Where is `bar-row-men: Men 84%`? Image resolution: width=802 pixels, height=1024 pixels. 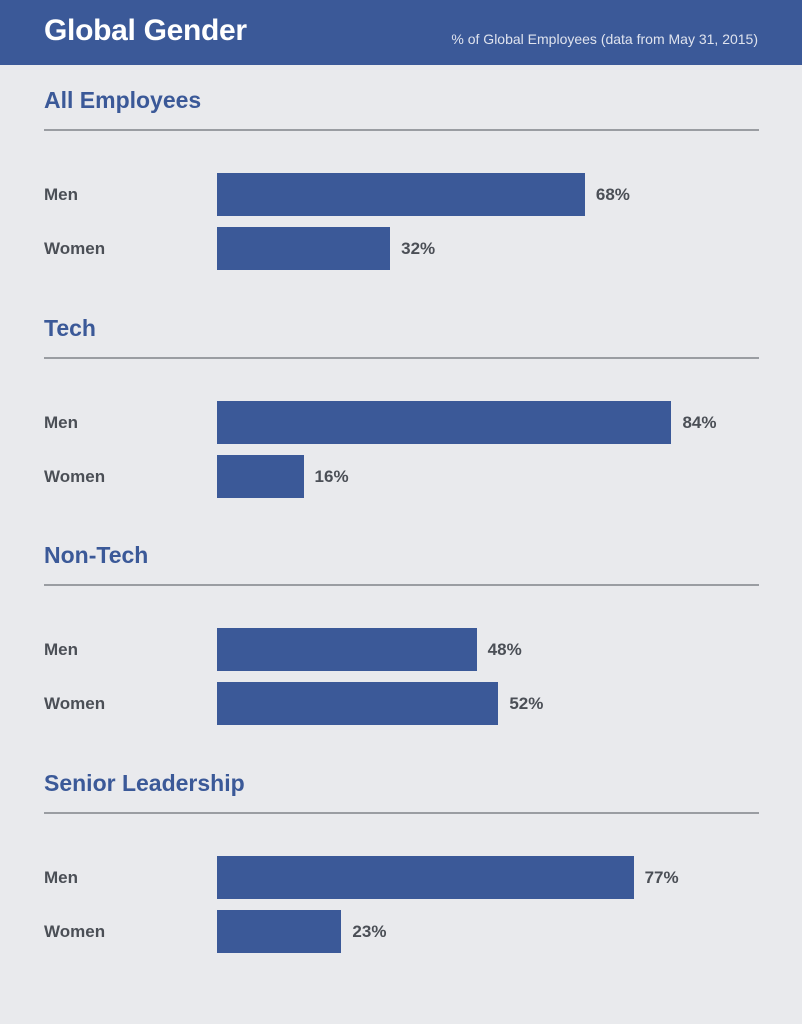
bar-row-men: Men 84% is located at coordinates (401, 422).